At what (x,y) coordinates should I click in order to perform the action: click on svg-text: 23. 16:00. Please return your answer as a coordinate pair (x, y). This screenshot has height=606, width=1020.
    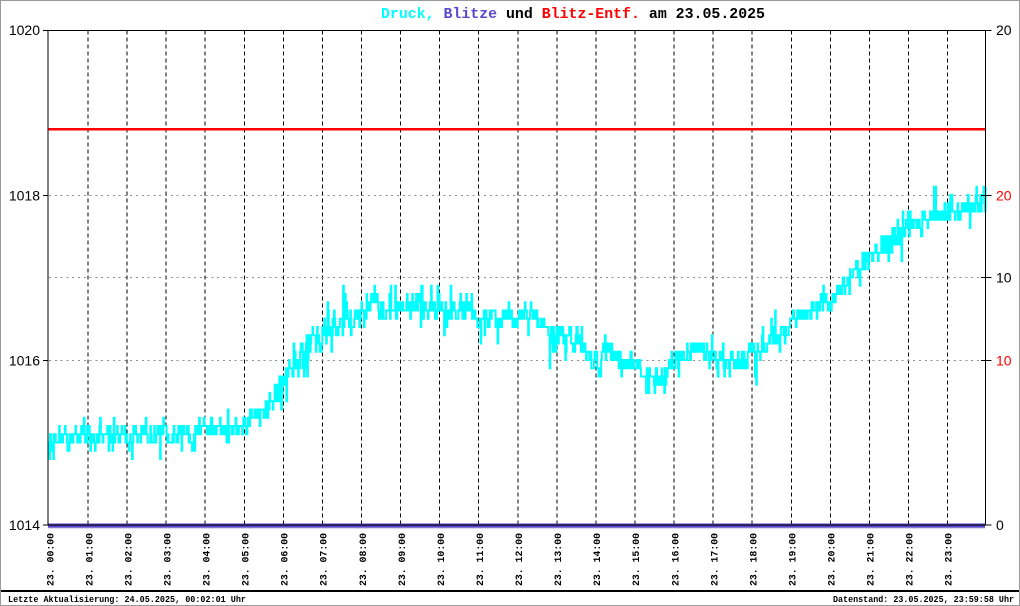
    Looking at the image, I should click on (676, 559).